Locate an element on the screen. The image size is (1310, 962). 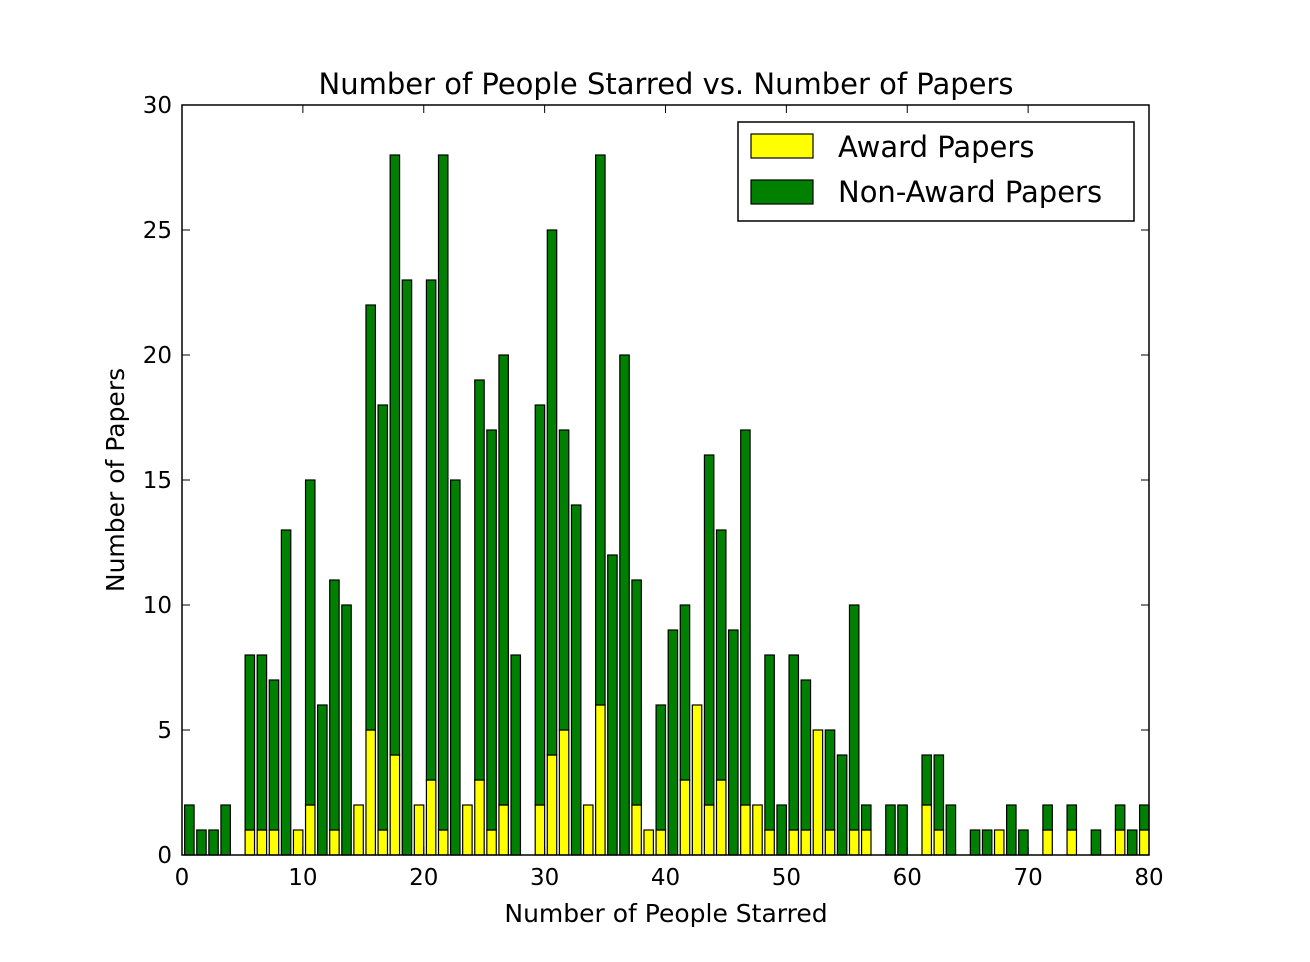
y-tick-label: 25 is located at coordinates (157, 231).